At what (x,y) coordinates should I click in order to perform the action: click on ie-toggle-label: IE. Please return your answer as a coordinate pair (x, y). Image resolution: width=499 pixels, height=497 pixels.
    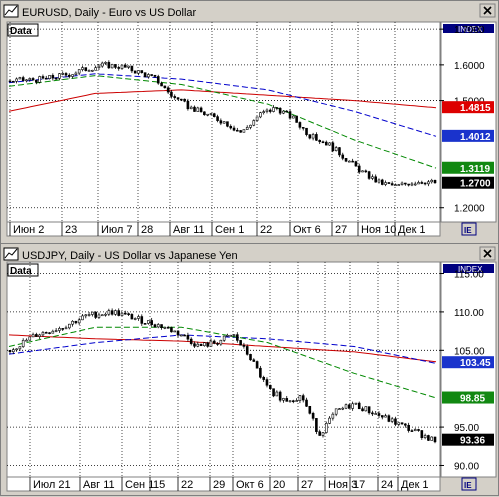
    Looking at the image, I should click on (468, 485).